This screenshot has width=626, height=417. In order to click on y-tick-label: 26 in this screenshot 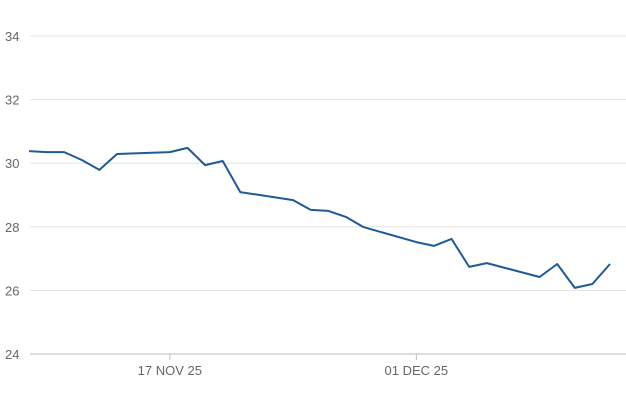, I will do `click(12, 290)`.